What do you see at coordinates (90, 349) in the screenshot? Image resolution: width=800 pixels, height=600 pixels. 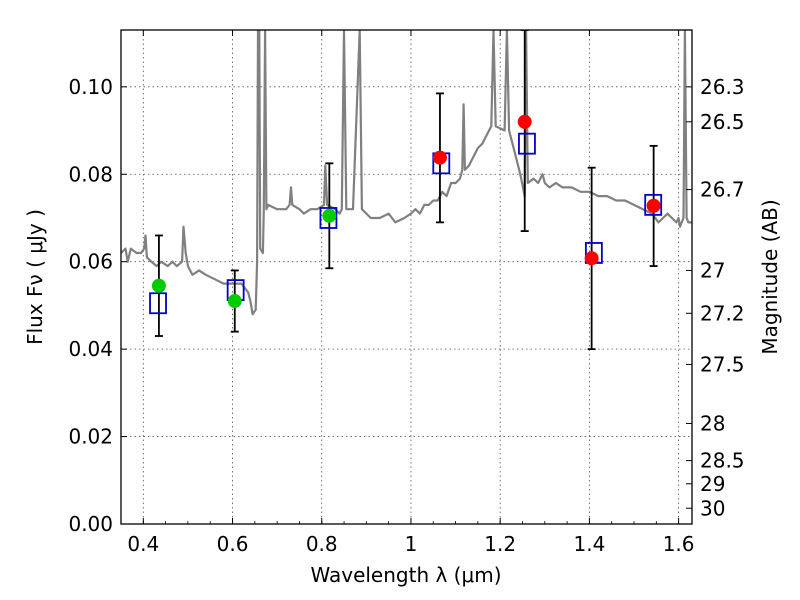 I see `y-tick-label: 0.04` at bounding box center [90, 349].